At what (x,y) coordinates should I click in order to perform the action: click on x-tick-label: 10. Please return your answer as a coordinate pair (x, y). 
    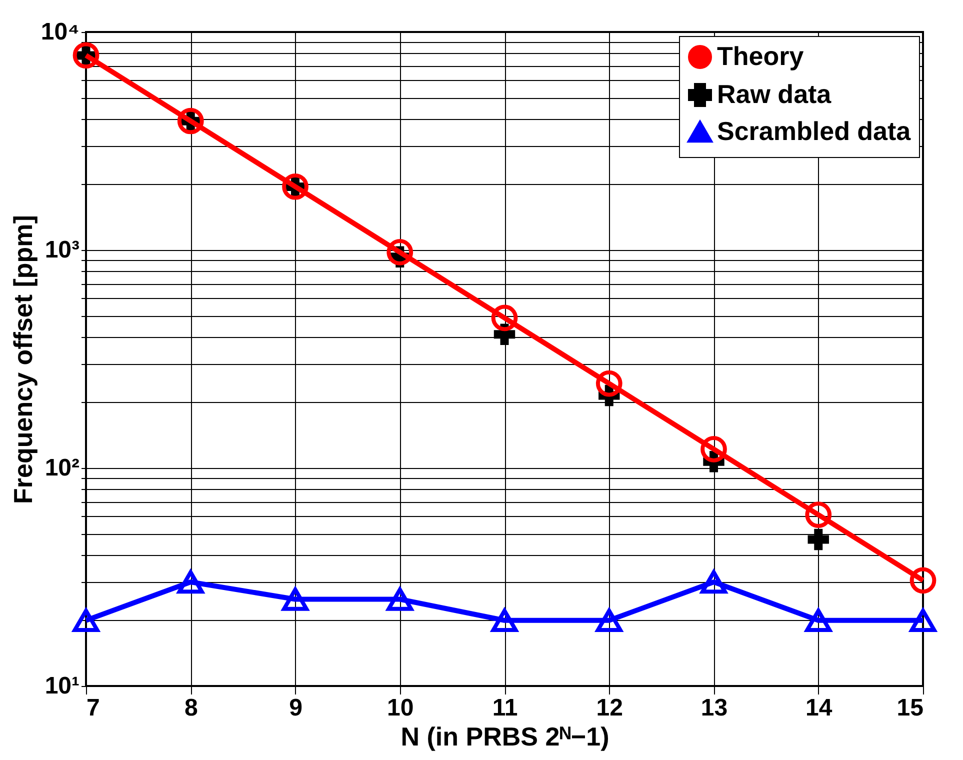
    Looking at the image, I should click on (400, 708).